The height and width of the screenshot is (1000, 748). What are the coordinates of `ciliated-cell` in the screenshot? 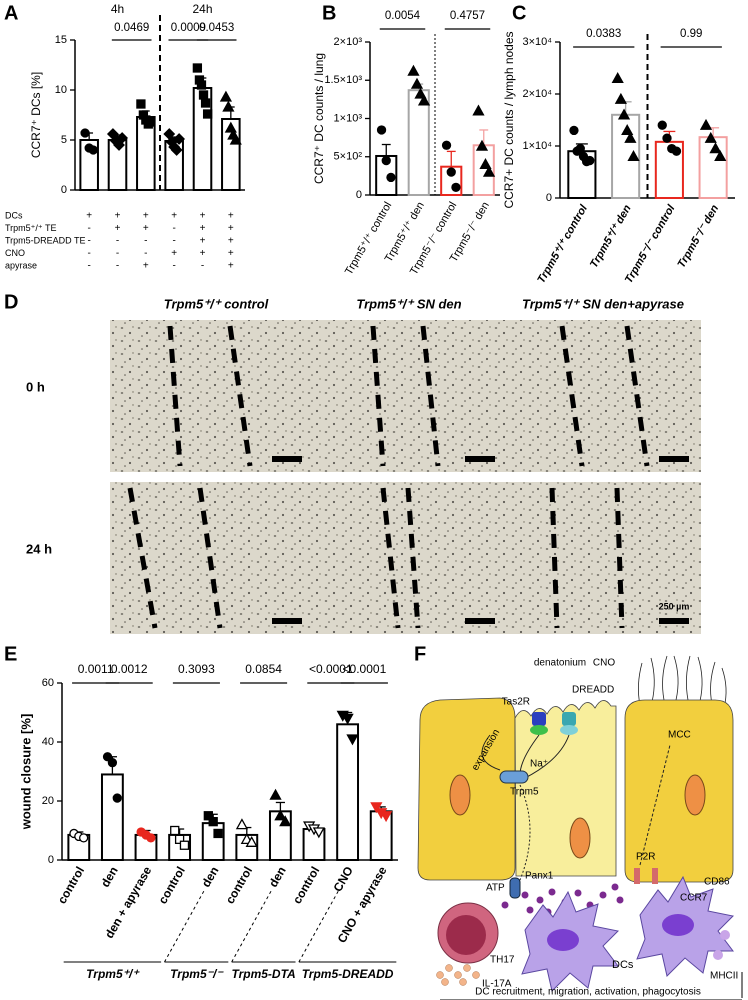 It's located at (679, 791).